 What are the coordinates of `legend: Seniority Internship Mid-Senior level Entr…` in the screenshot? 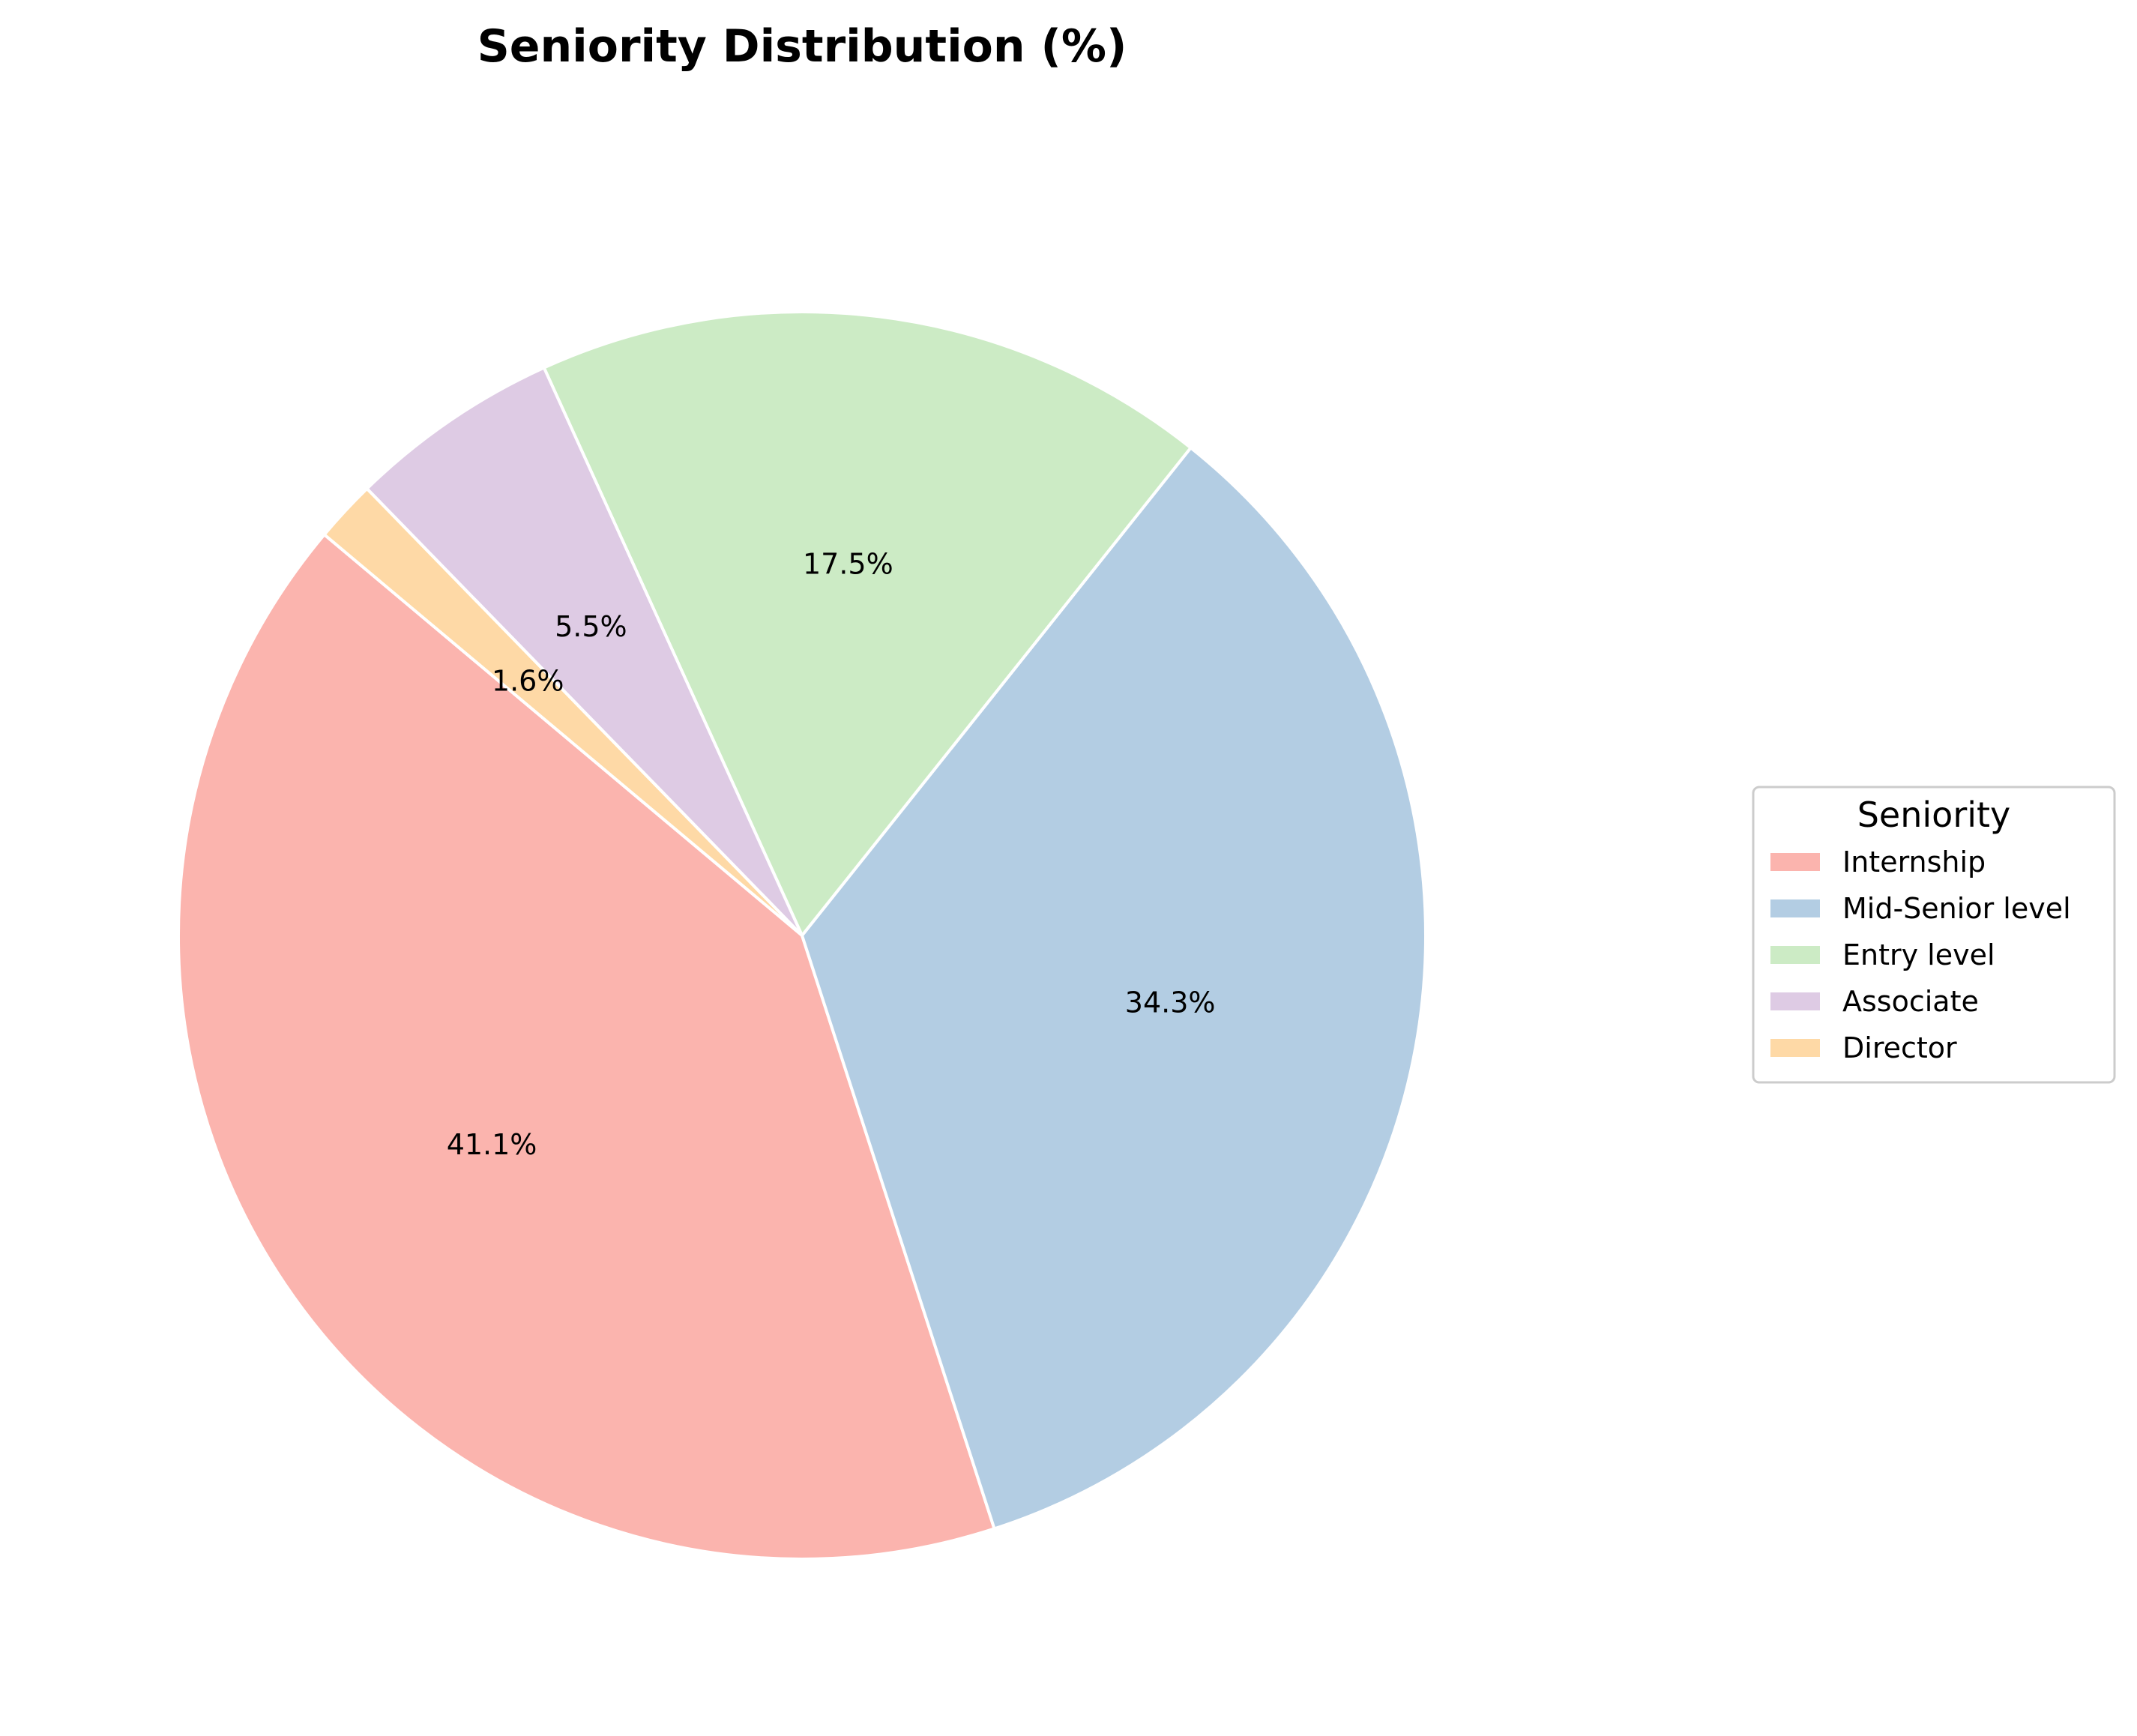 It's located at (1934, 935).